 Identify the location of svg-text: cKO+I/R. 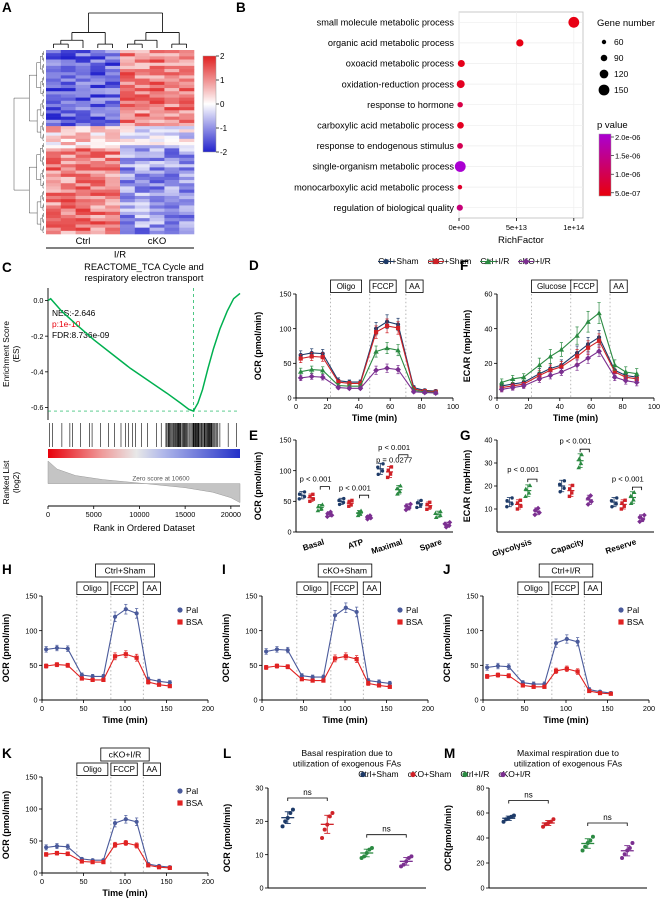
(125, 755).